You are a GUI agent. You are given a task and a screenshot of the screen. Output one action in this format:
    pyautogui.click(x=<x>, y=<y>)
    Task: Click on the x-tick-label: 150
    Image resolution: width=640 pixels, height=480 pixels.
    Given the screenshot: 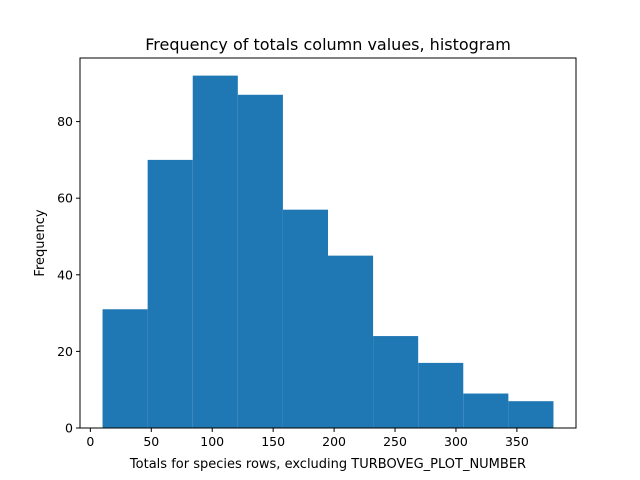 What is the action you would take?
    pyautogui.click(x=273, y=441)
    